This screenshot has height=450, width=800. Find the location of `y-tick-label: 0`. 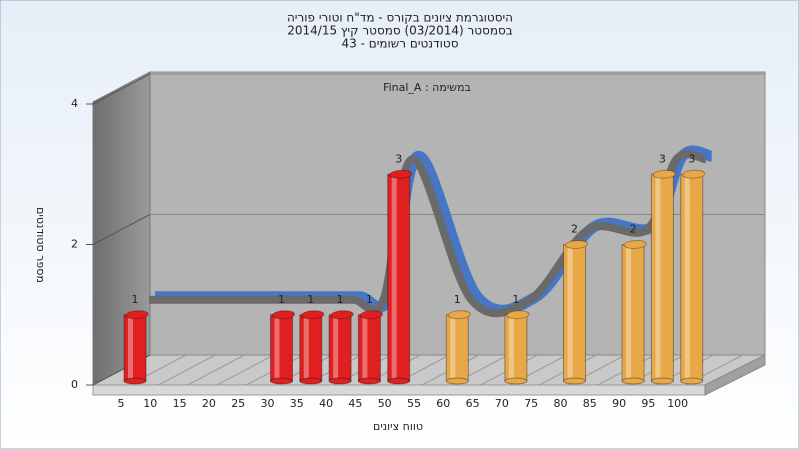

y-tick-label: 0 is located at coordinates (74, 384).